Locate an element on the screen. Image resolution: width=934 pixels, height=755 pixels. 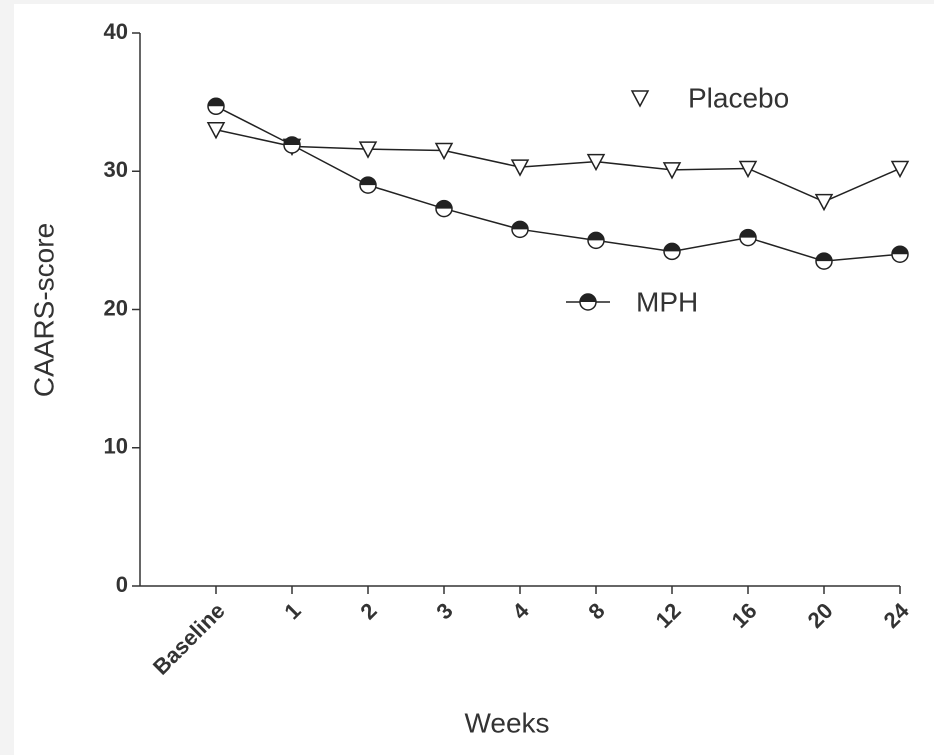
y-tick-label: 30 is located at coordinates (116, 169).